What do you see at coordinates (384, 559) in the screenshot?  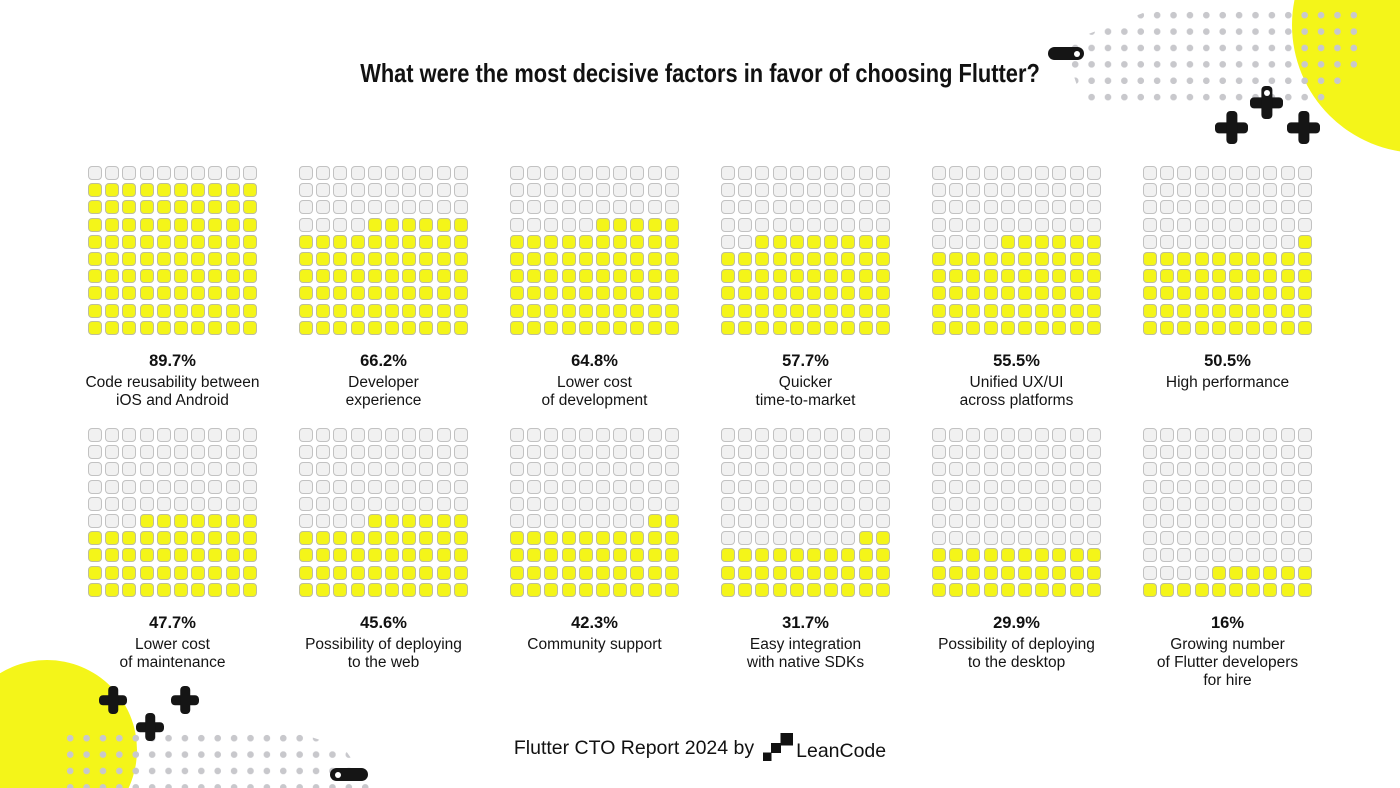 I see `waffle-chart: 45.6% Possibility of deploying to the web` at bounding box center [384, 559].